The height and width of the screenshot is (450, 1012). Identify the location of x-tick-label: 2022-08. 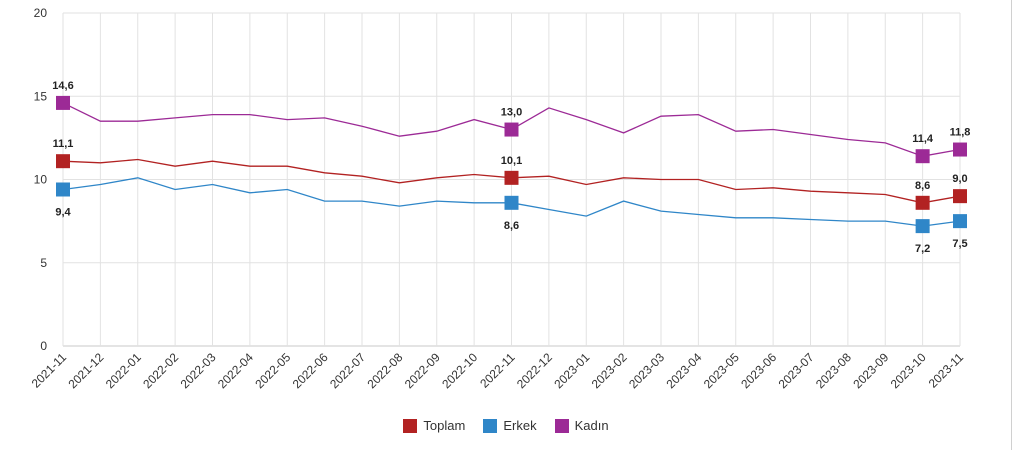
(384, 370).